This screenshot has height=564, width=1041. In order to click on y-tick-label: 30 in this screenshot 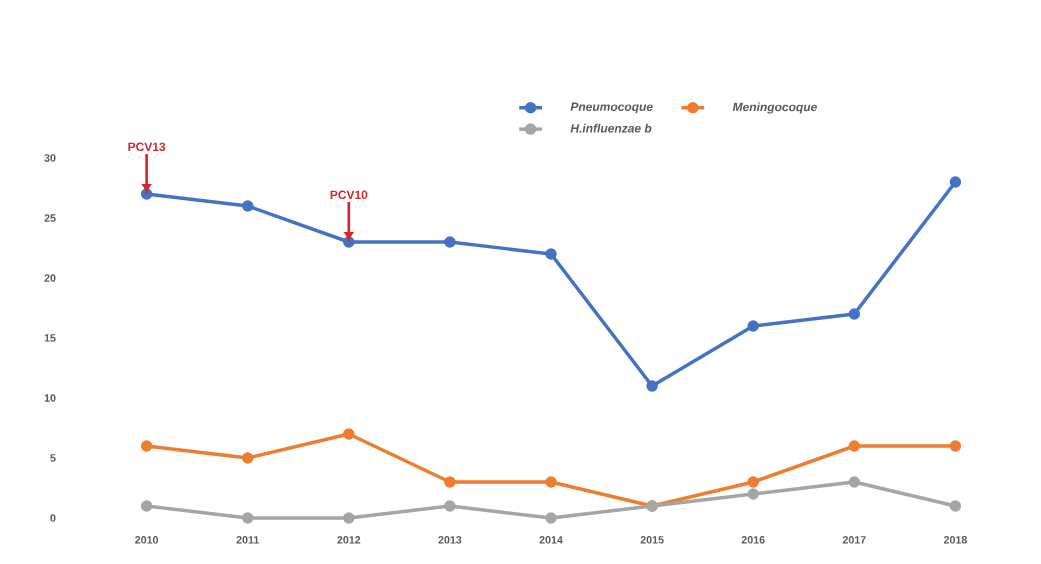, I will do `click(50, 158)`.